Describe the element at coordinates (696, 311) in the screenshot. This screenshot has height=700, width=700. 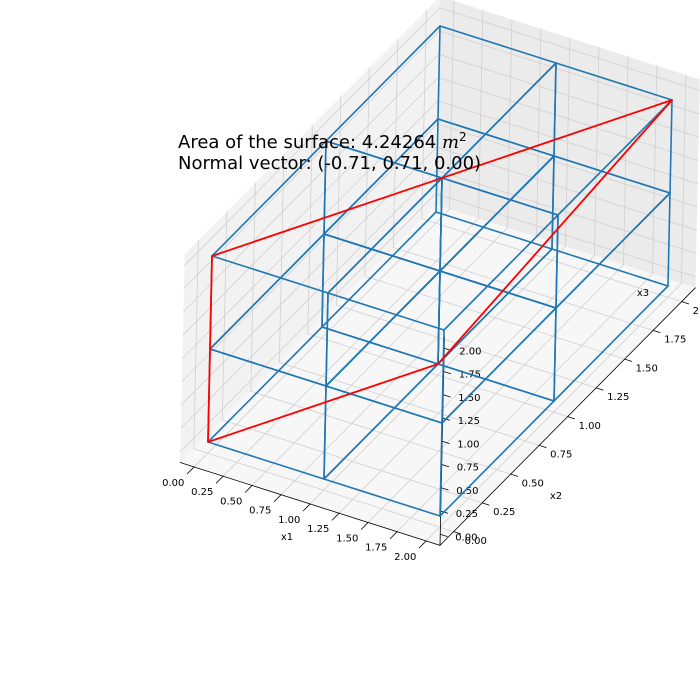
I see `y-tick-label: 2.00` at that location.